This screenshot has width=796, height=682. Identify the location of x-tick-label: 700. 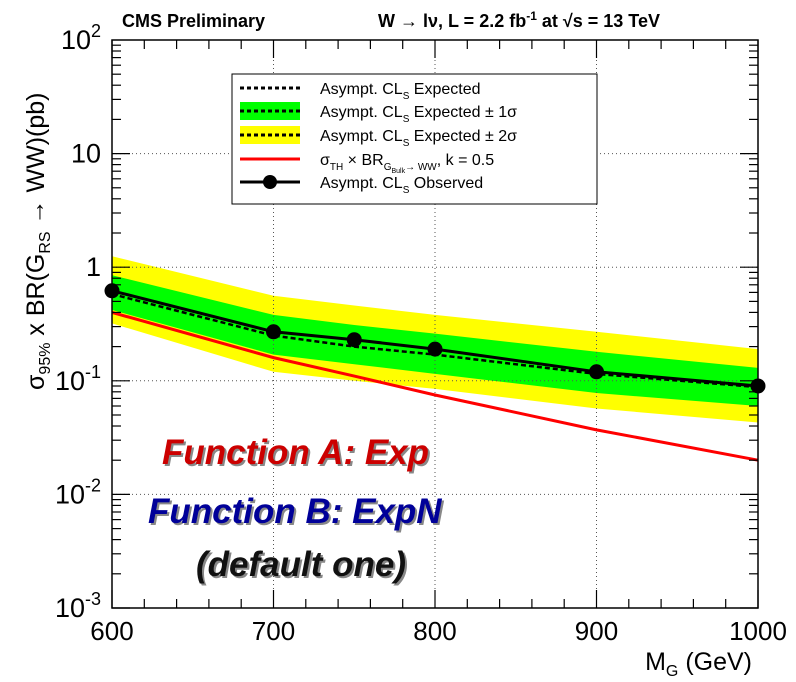
(273, 631).